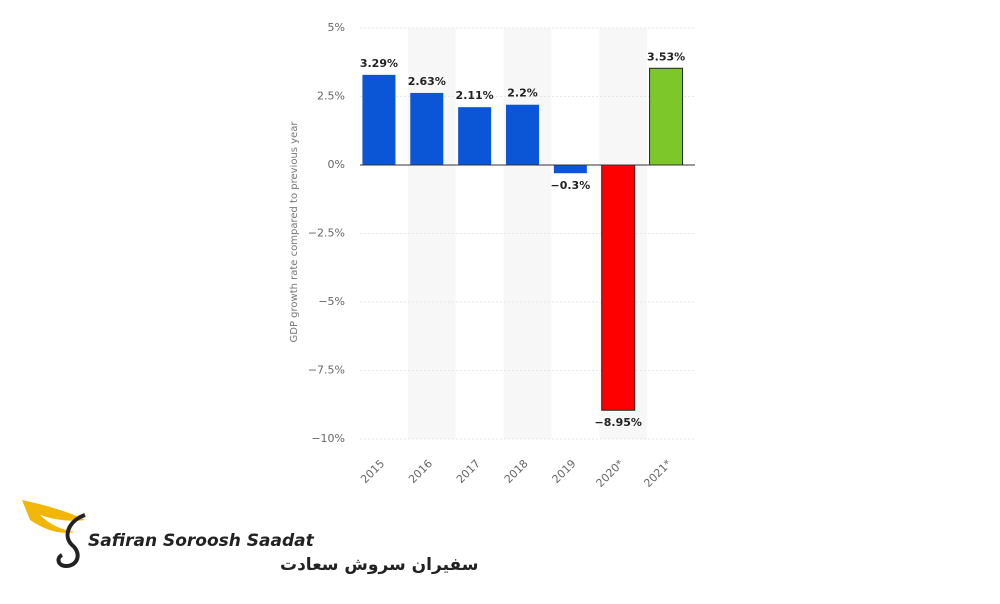  I want to click on logo-name-fa: سفیران سروش سعادت, so click(379, 565).